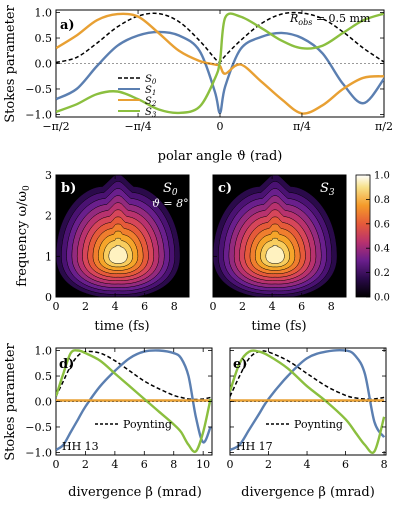 This screenshot has height=506, width=403. What do you see at coordinates (151, 80) in the screenshot?
I see `legend-s0: S0` at bounding box center [151, 80].